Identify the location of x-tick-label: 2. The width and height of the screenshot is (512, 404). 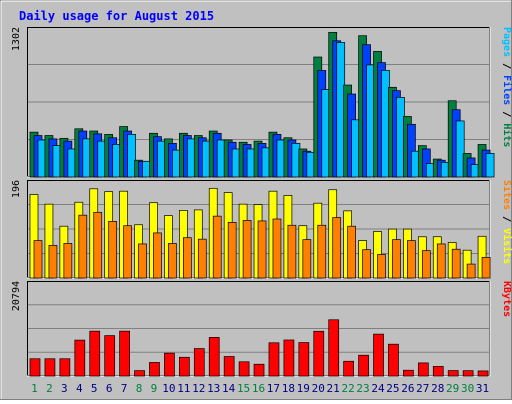
(49, 388).